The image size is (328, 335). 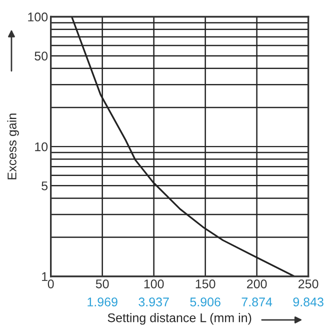 I want to click on x2-tick-label: 3.937, so click(x=153, y=302).